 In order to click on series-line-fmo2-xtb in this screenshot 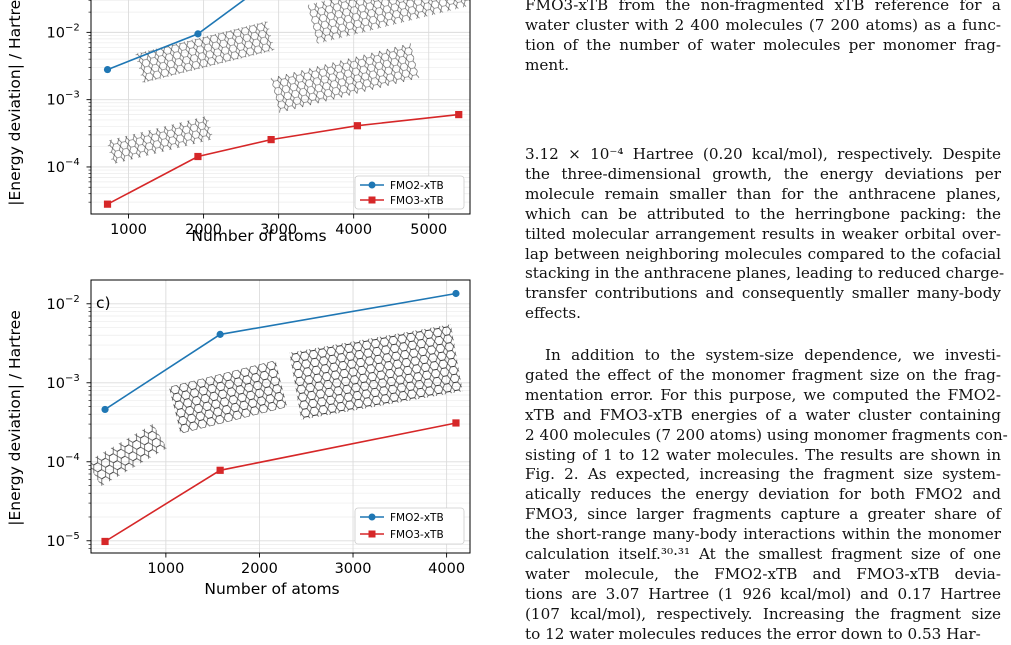, I will do `click(176, 35)`.